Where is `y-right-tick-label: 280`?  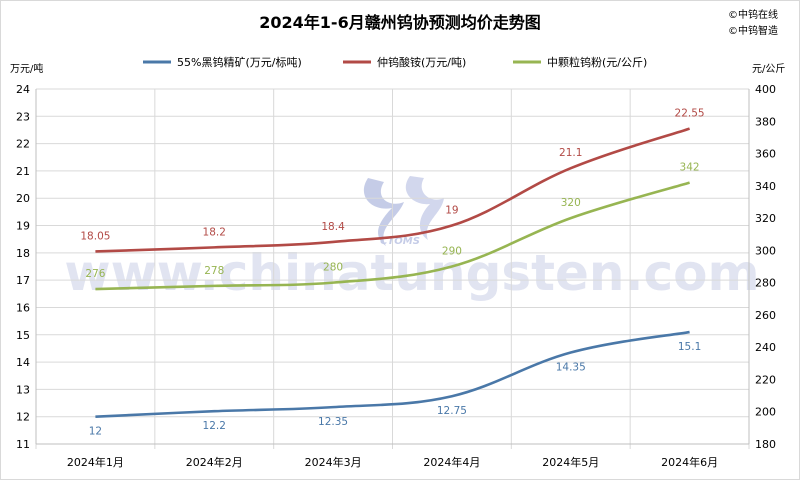 y-right-tick-label: 280 is located at coordinates (765, 283).